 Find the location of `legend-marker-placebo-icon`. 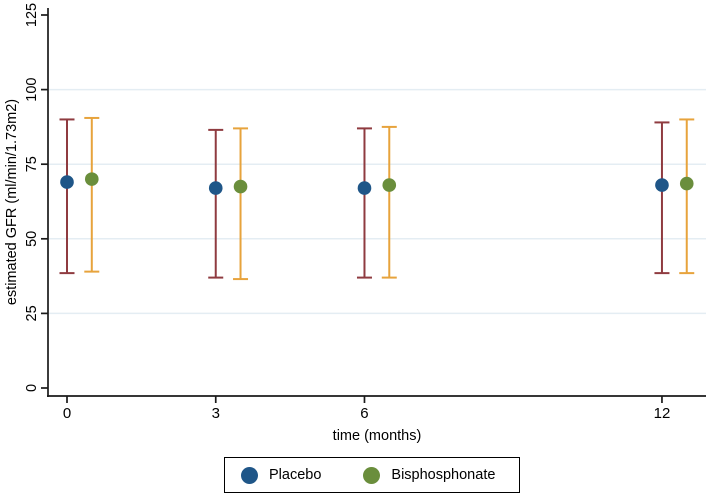

legend-marker-placebo-icon is located at coordinates (249, 475).